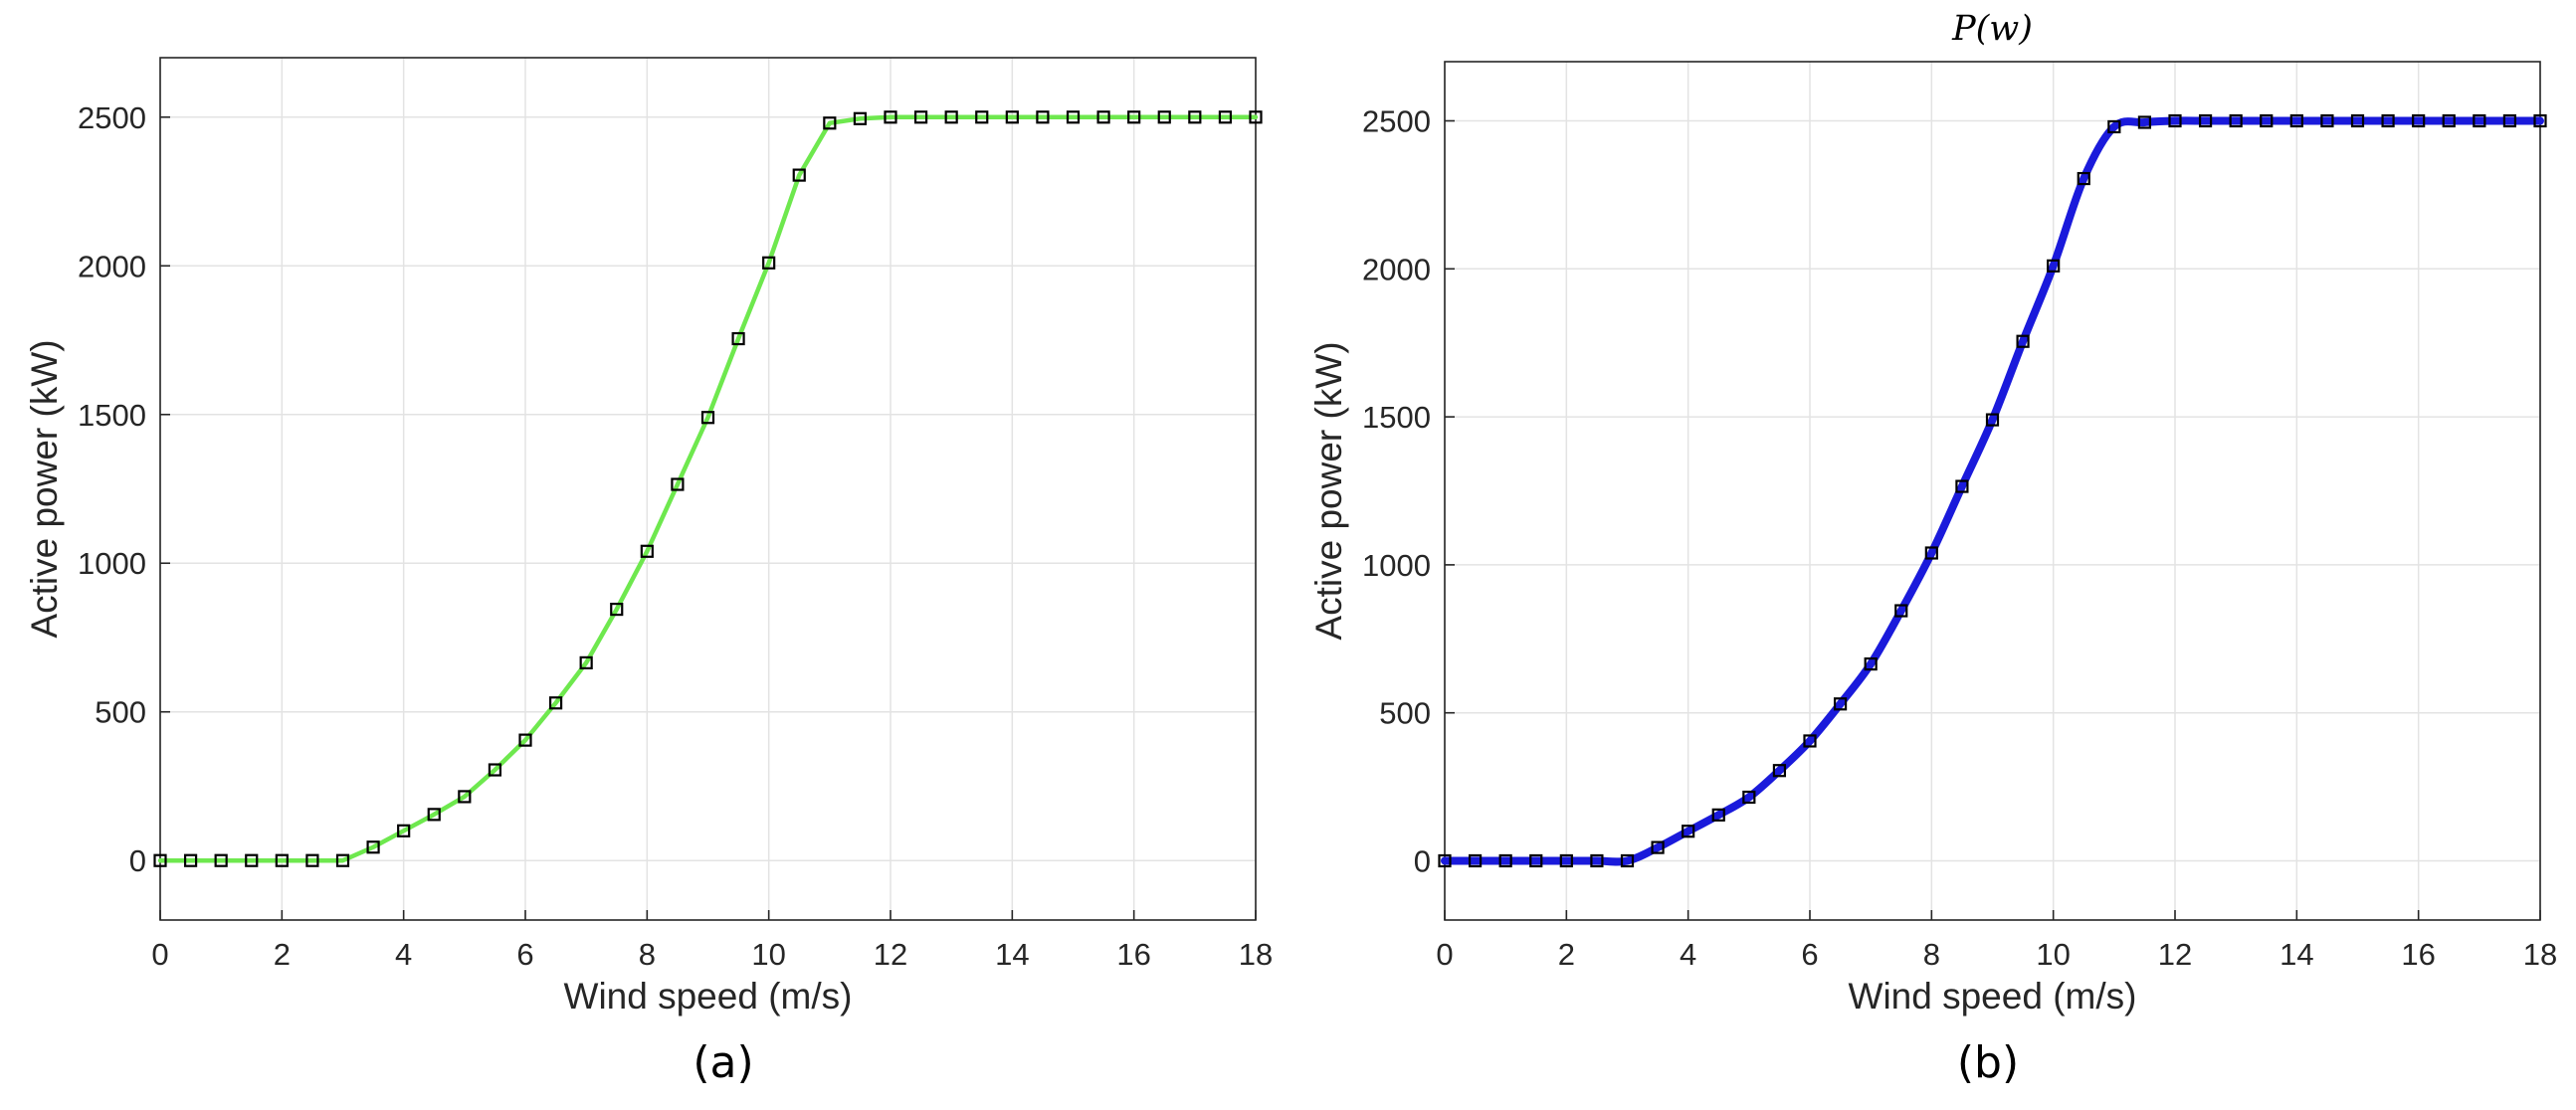 This screenshot has height=1110, width=2576. What do you see at coordinates (723, 1062) in the screenshot?
I see `panel-caption: (a)` at bounding box center [723, 1062].